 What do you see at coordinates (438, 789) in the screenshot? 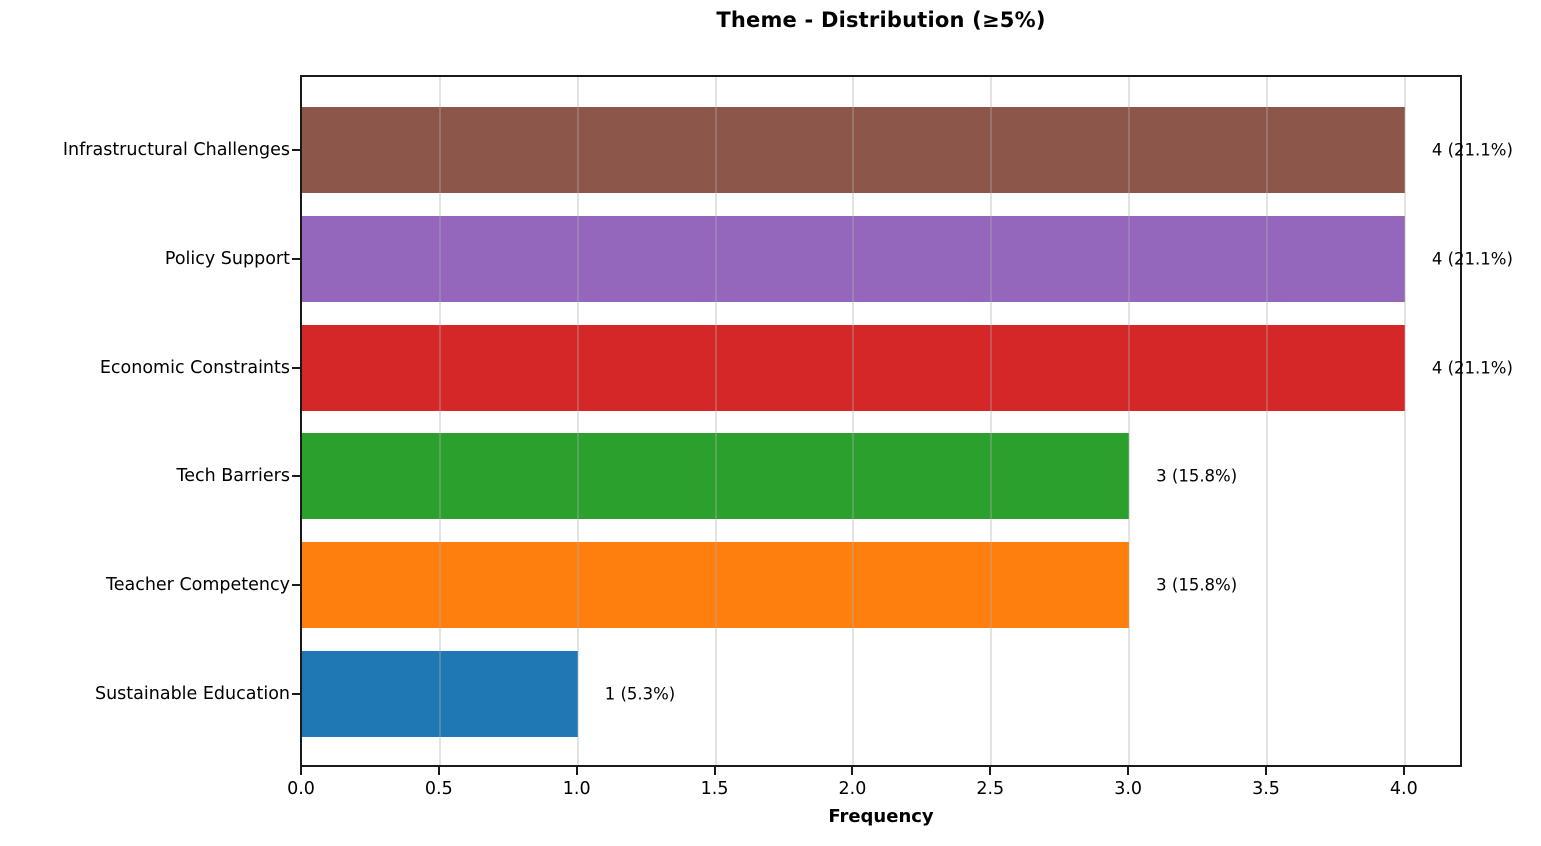
I see `x-tick-label: 0.5` at bounding box center [438, 789].